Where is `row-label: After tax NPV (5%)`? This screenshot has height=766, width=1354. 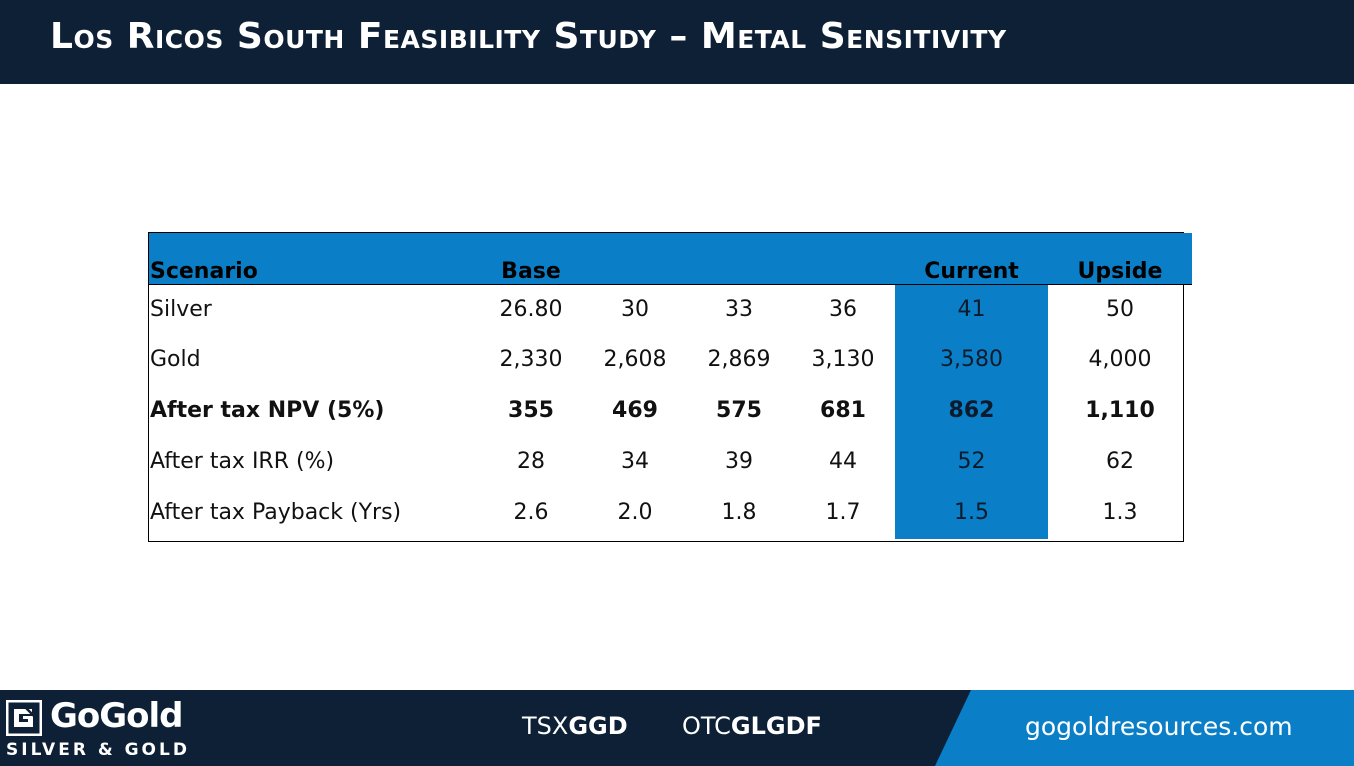 row-label: After tax NPV (5%) is located at coordinates (267, 410).